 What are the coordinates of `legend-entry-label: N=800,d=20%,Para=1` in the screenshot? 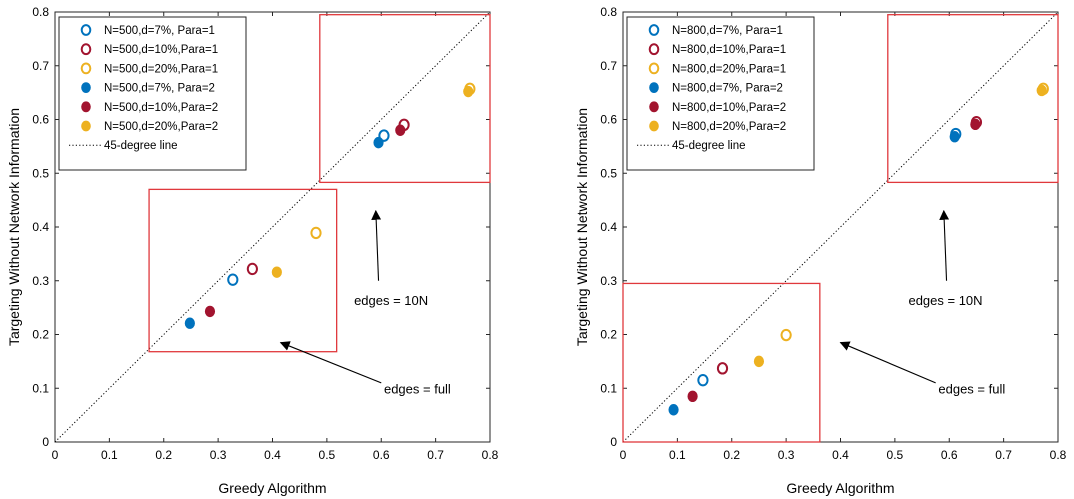 It's located at (729, 69).